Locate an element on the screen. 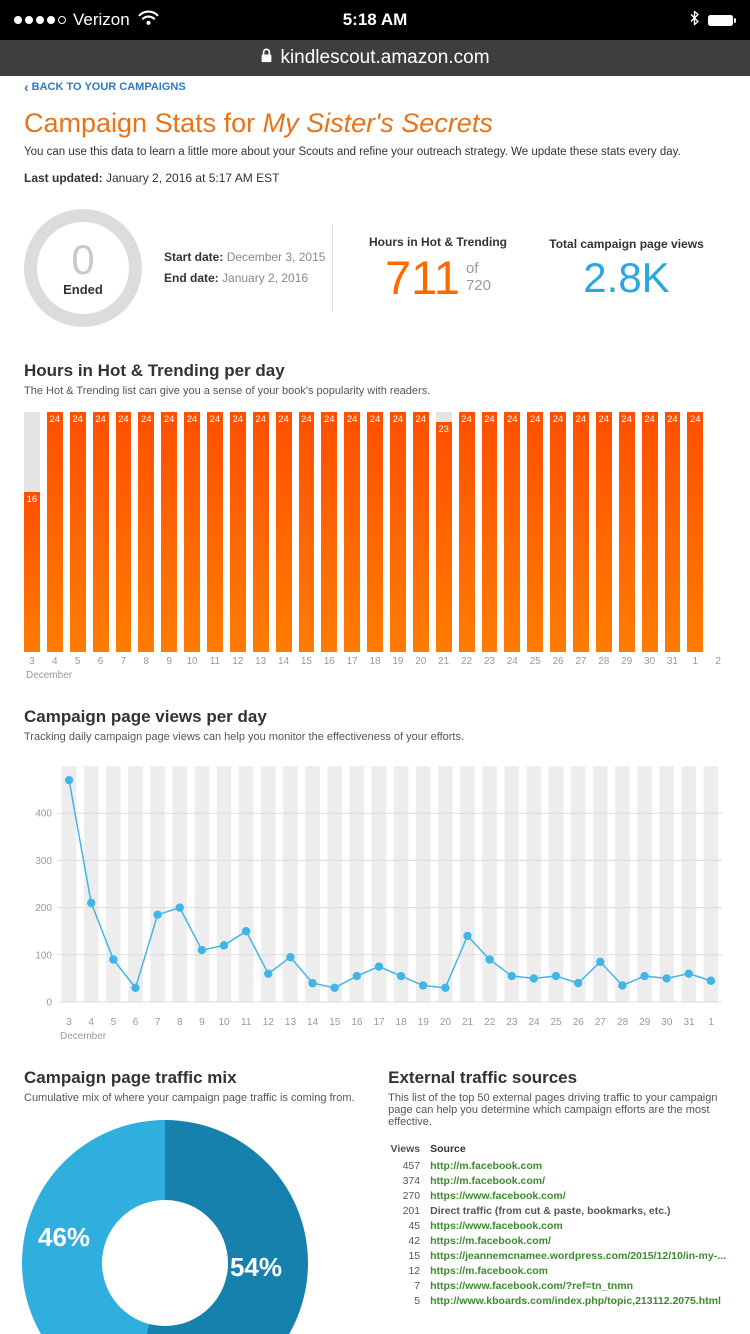 This screenshot has height=1334, width=750. x-tick-label: 22 is located at coordinates (467, 661).